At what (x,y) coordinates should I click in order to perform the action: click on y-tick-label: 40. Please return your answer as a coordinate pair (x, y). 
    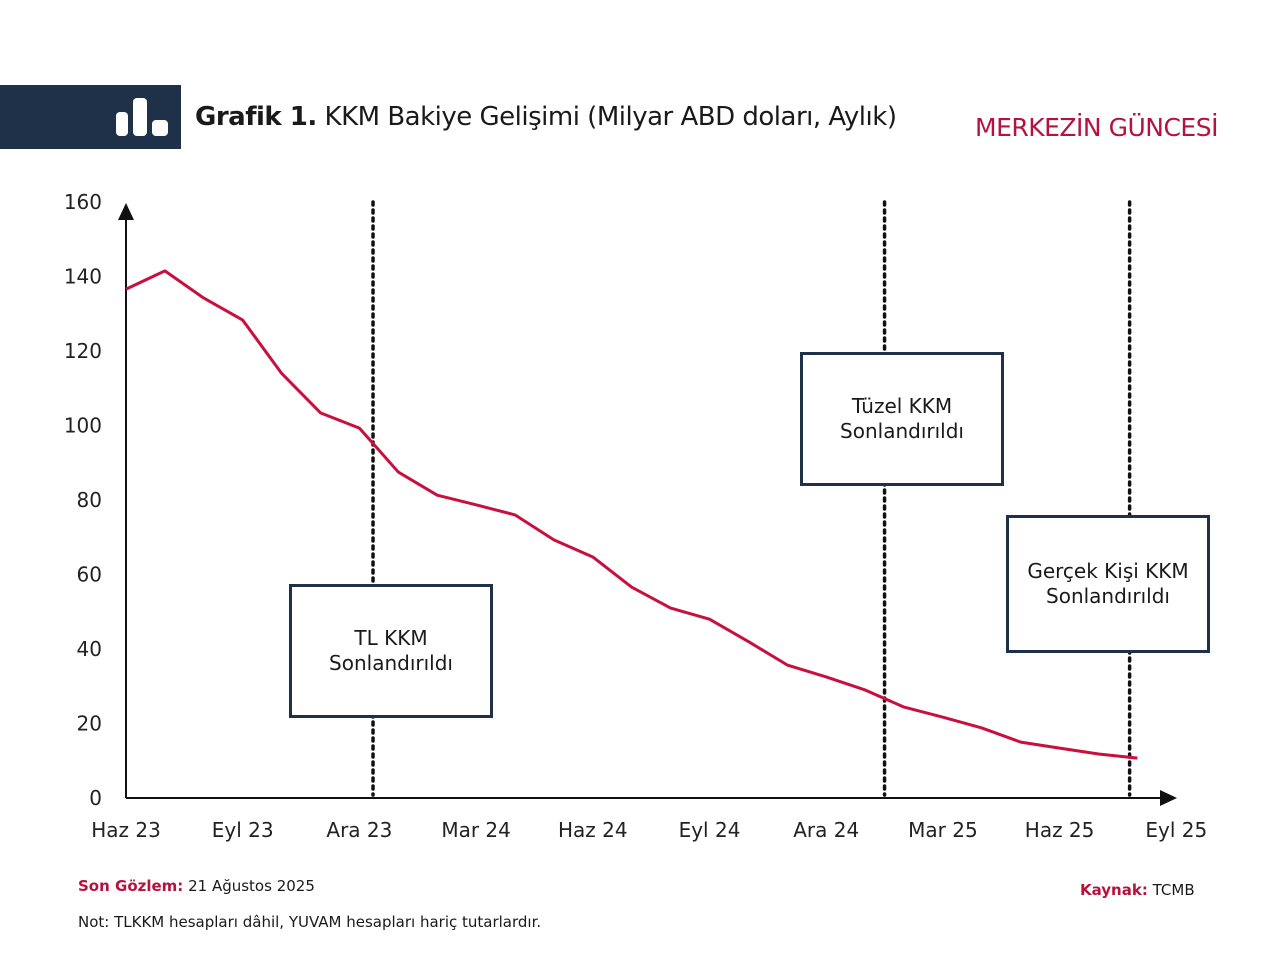
    Looking at the image, I should click on (89, 649).